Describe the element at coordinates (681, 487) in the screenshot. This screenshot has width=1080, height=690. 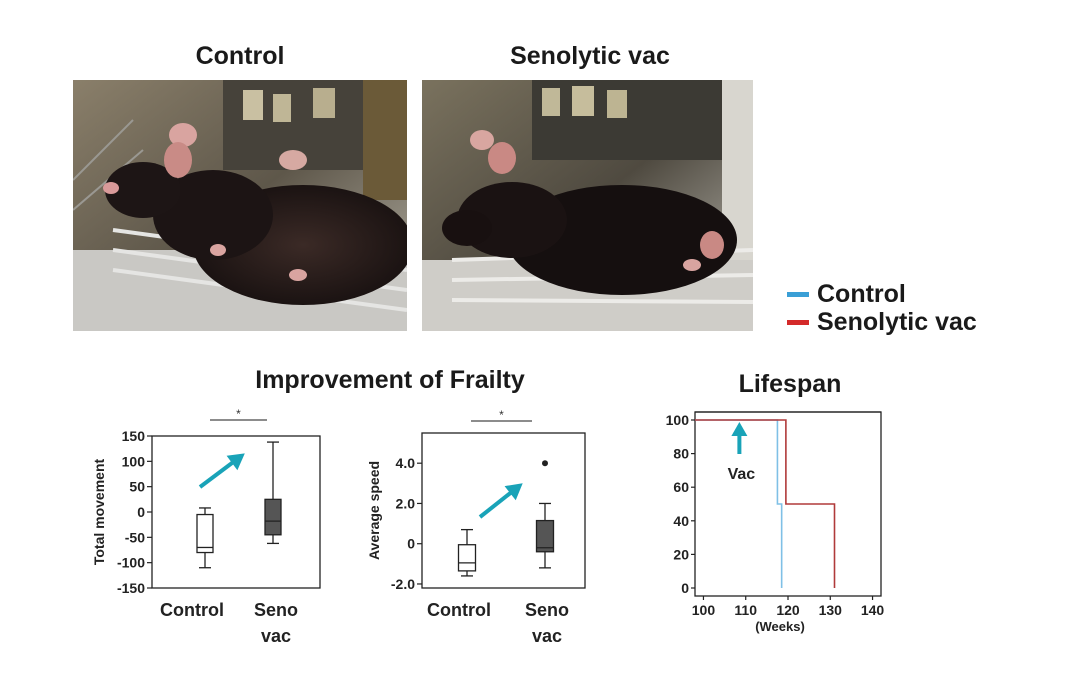
I see `y-tick-label: 60` at that location.